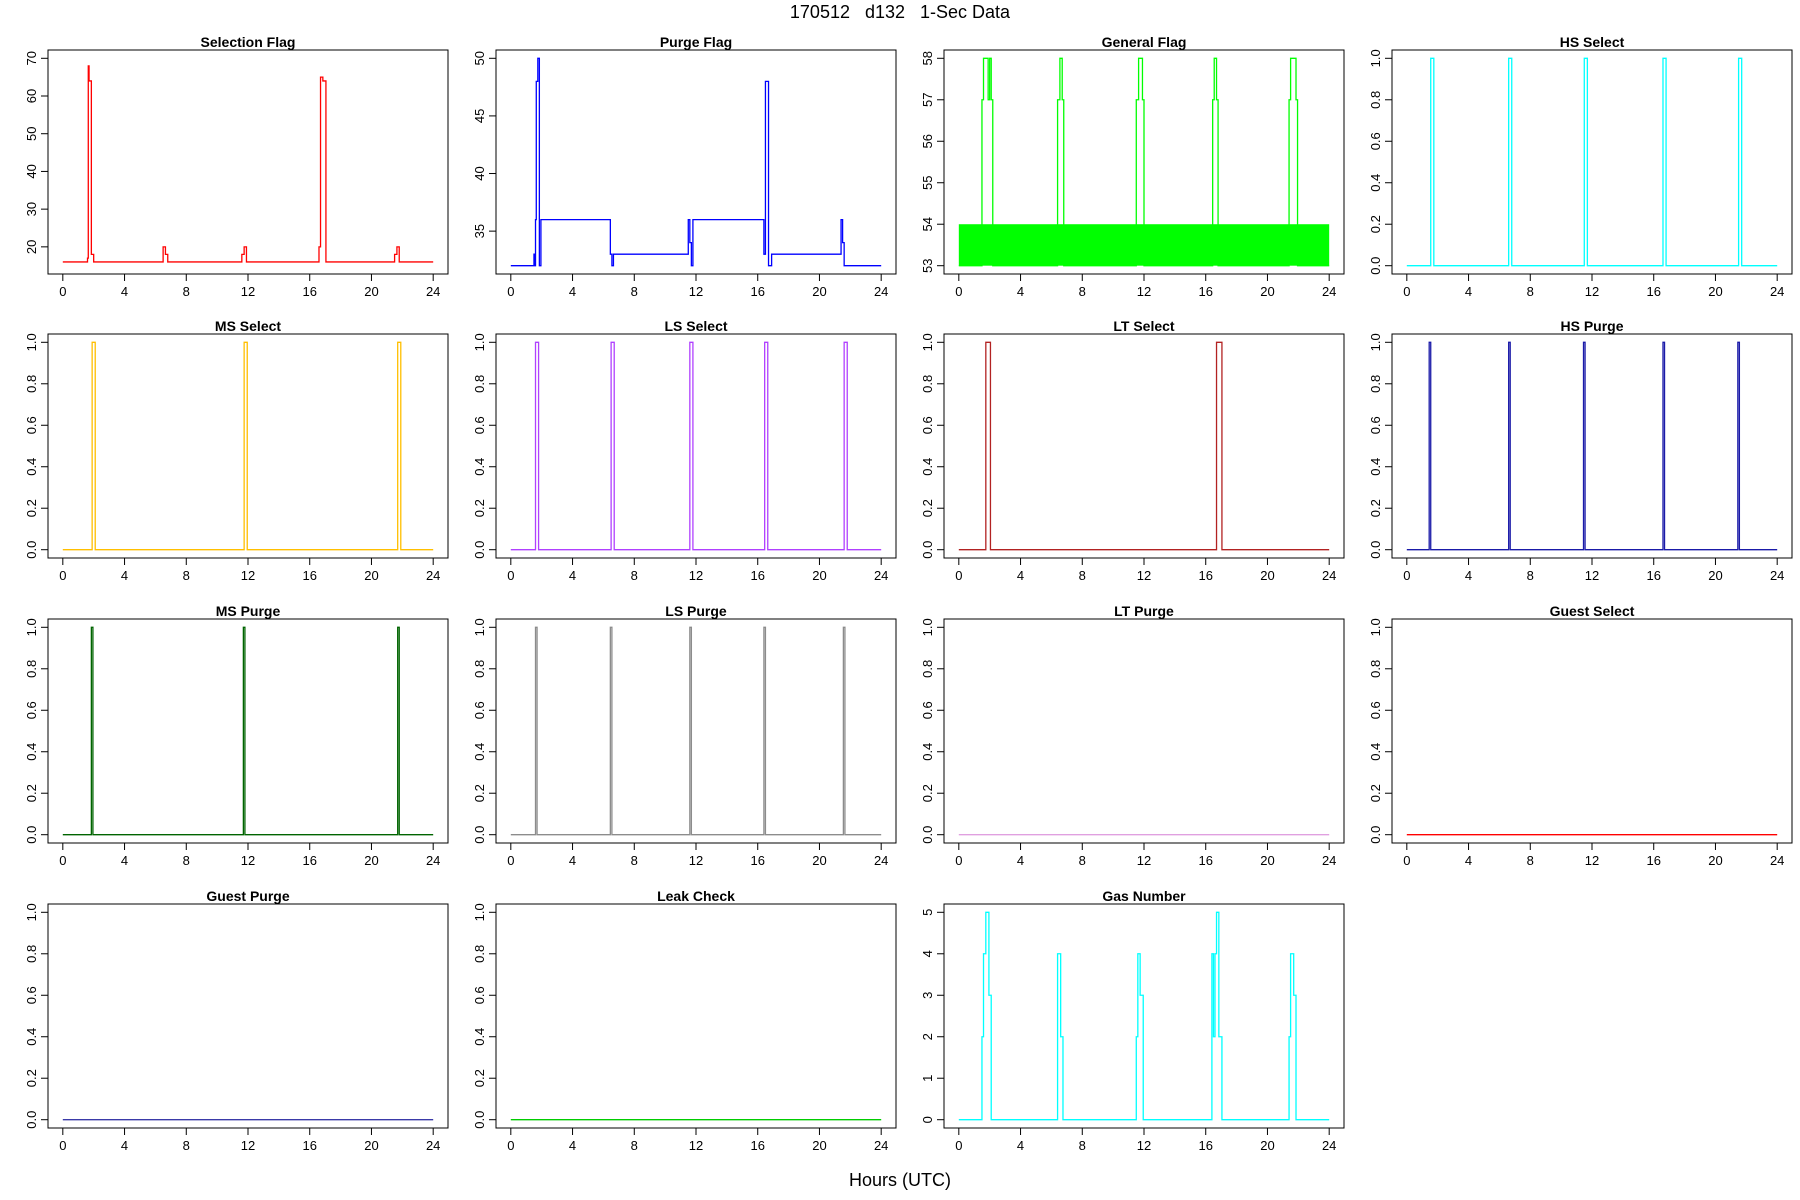 Image resolution: width=1800 pixels, height=1200 pixels. I want to click on panel-title: Leak Check, so click(696, 896).